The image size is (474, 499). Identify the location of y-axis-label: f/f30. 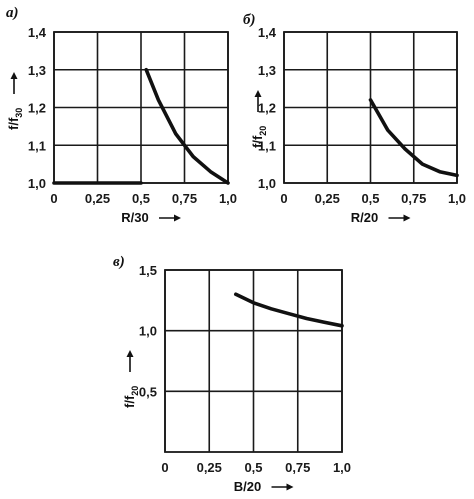
(15, 119).